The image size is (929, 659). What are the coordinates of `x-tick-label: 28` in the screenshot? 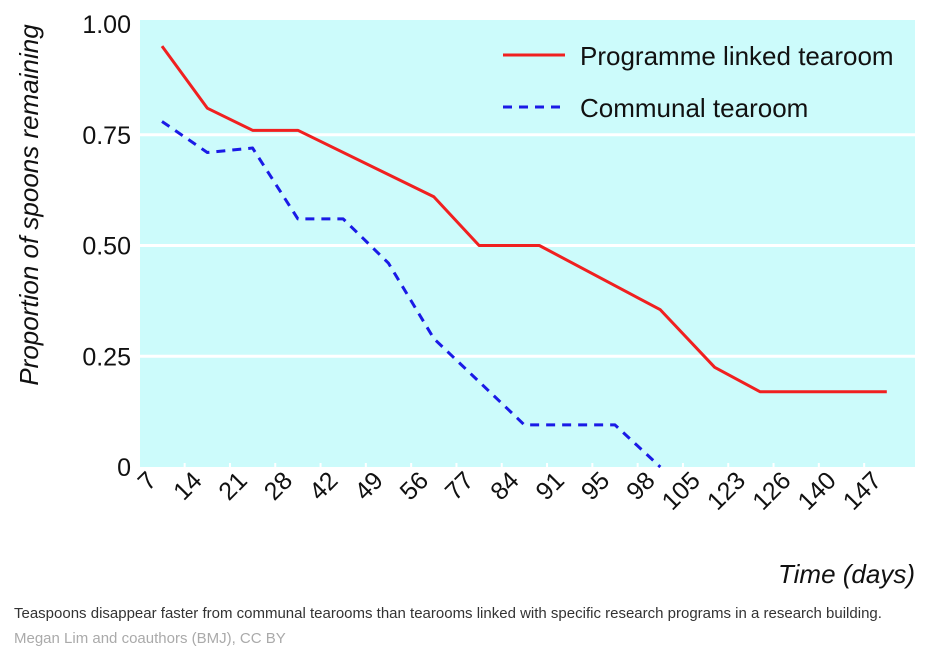 It's located at (278, 485).